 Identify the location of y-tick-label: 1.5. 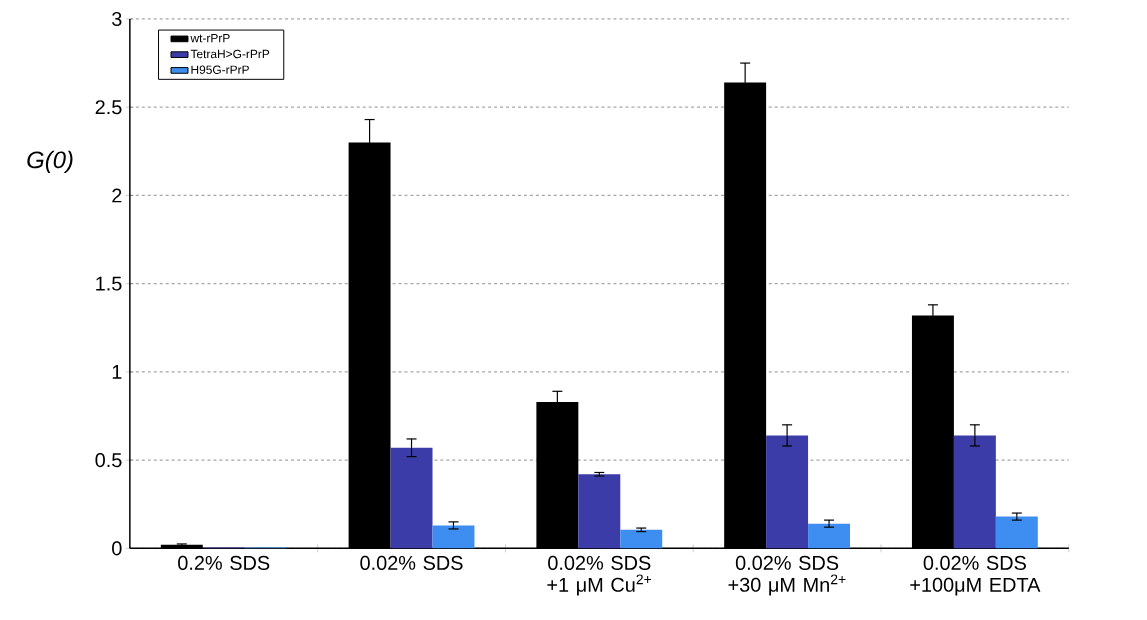
(109, 283).